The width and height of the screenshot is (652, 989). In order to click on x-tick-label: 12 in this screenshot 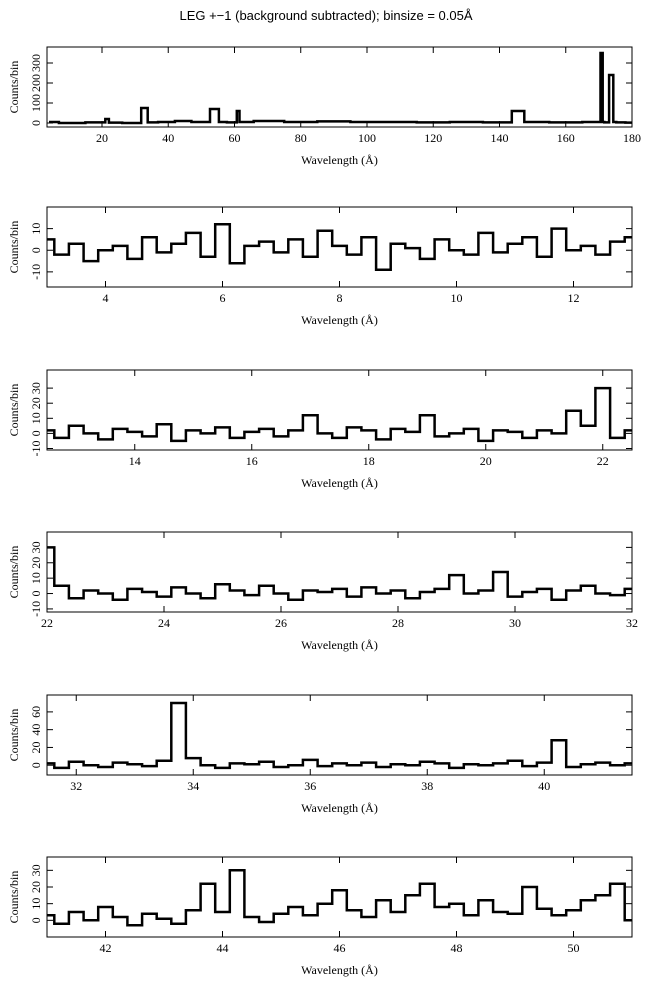, I will do `click(574, 298)`.